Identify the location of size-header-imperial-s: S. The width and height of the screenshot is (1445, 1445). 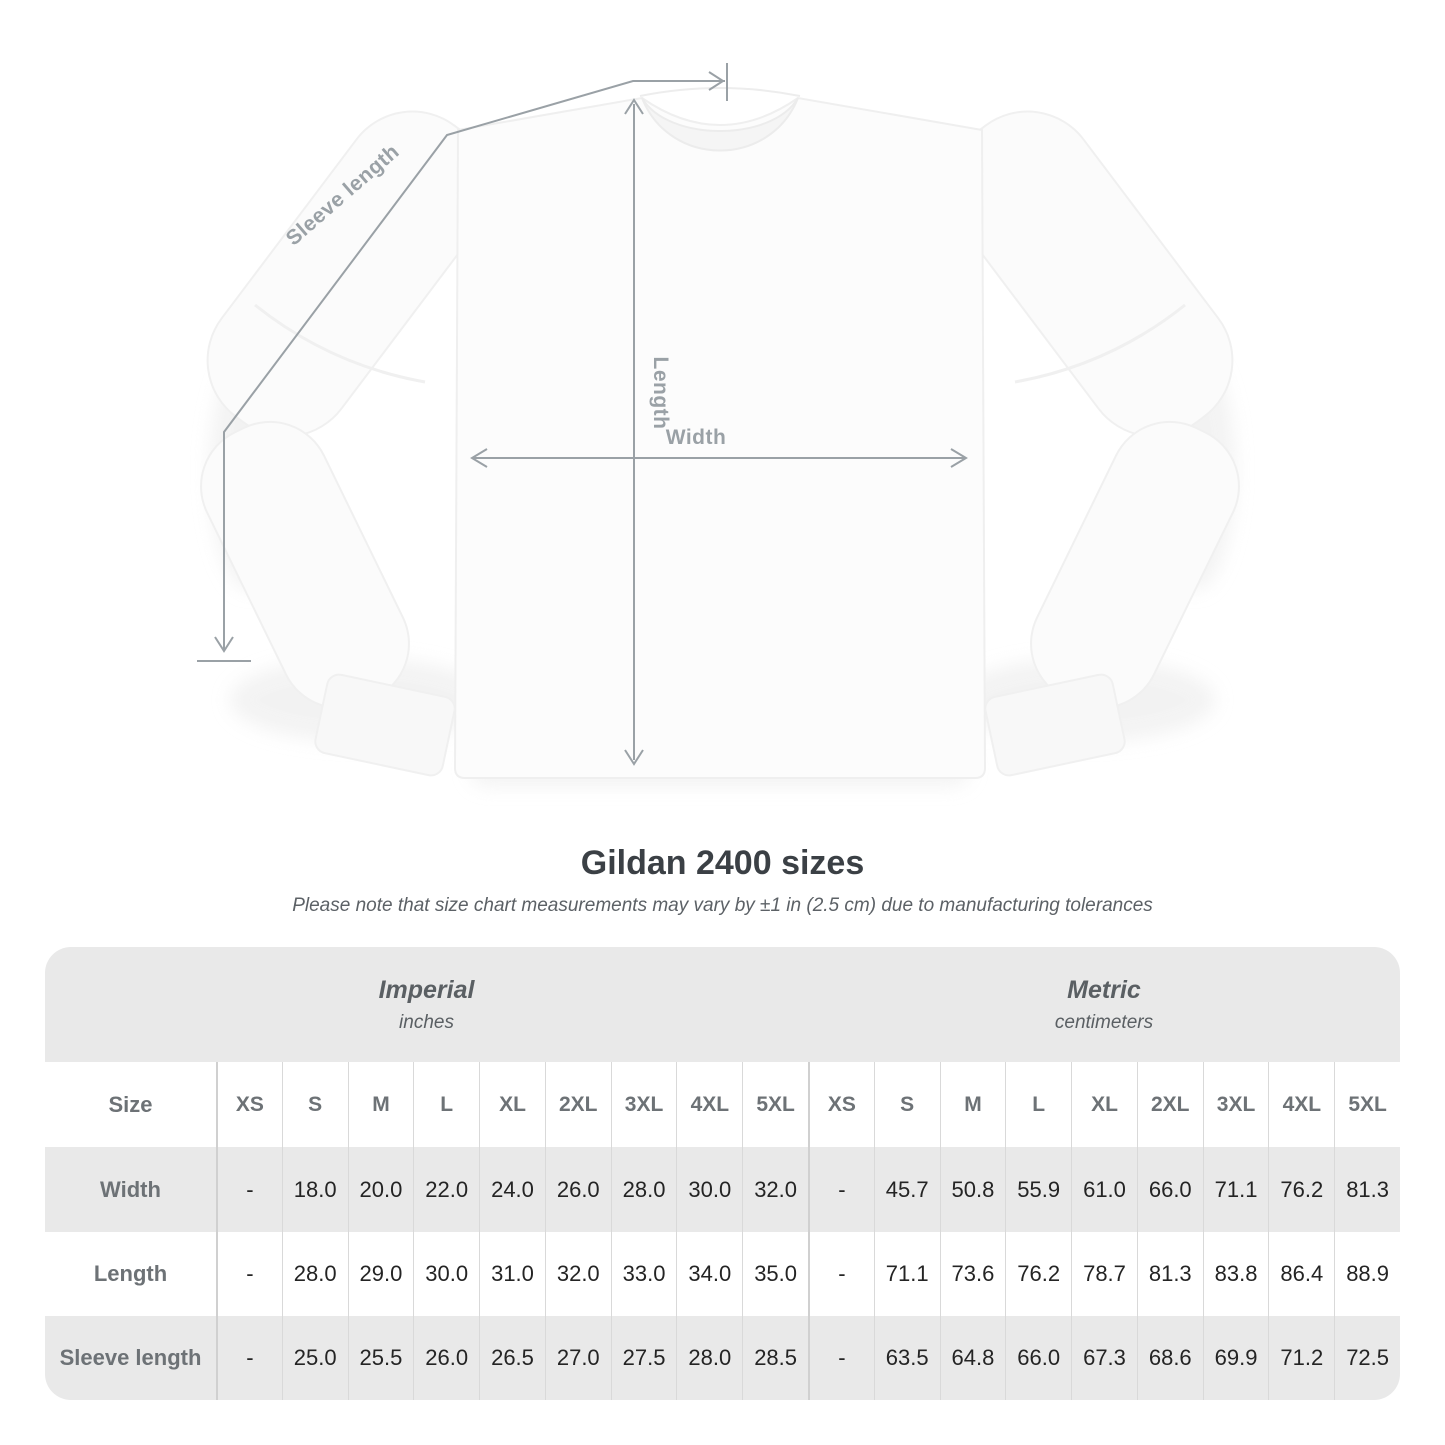
(314, 1104).